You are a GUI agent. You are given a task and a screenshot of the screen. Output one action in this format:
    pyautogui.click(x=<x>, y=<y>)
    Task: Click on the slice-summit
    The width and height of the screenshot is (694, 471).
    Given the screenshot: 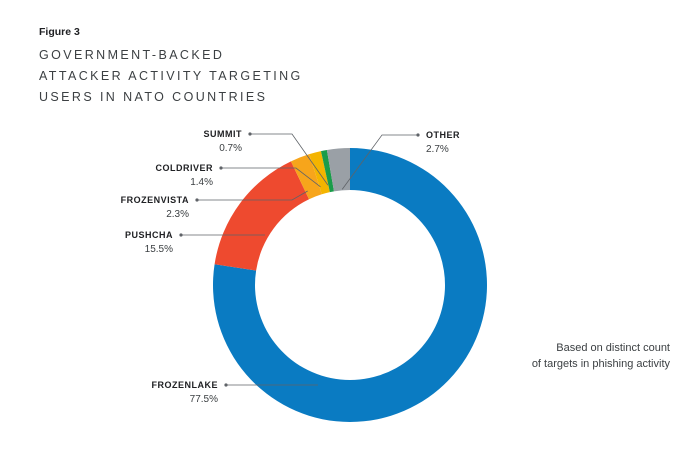 What is the action you would take?
    pyautogui.click(x=327, y=171)
    